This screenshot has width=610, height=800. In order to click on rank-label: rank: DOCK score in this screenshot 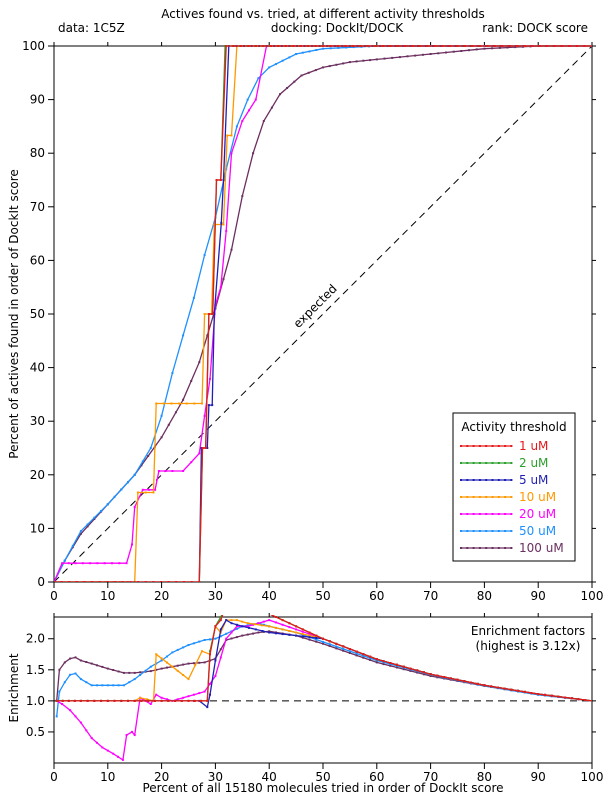, I will do `click(535, 28)`.